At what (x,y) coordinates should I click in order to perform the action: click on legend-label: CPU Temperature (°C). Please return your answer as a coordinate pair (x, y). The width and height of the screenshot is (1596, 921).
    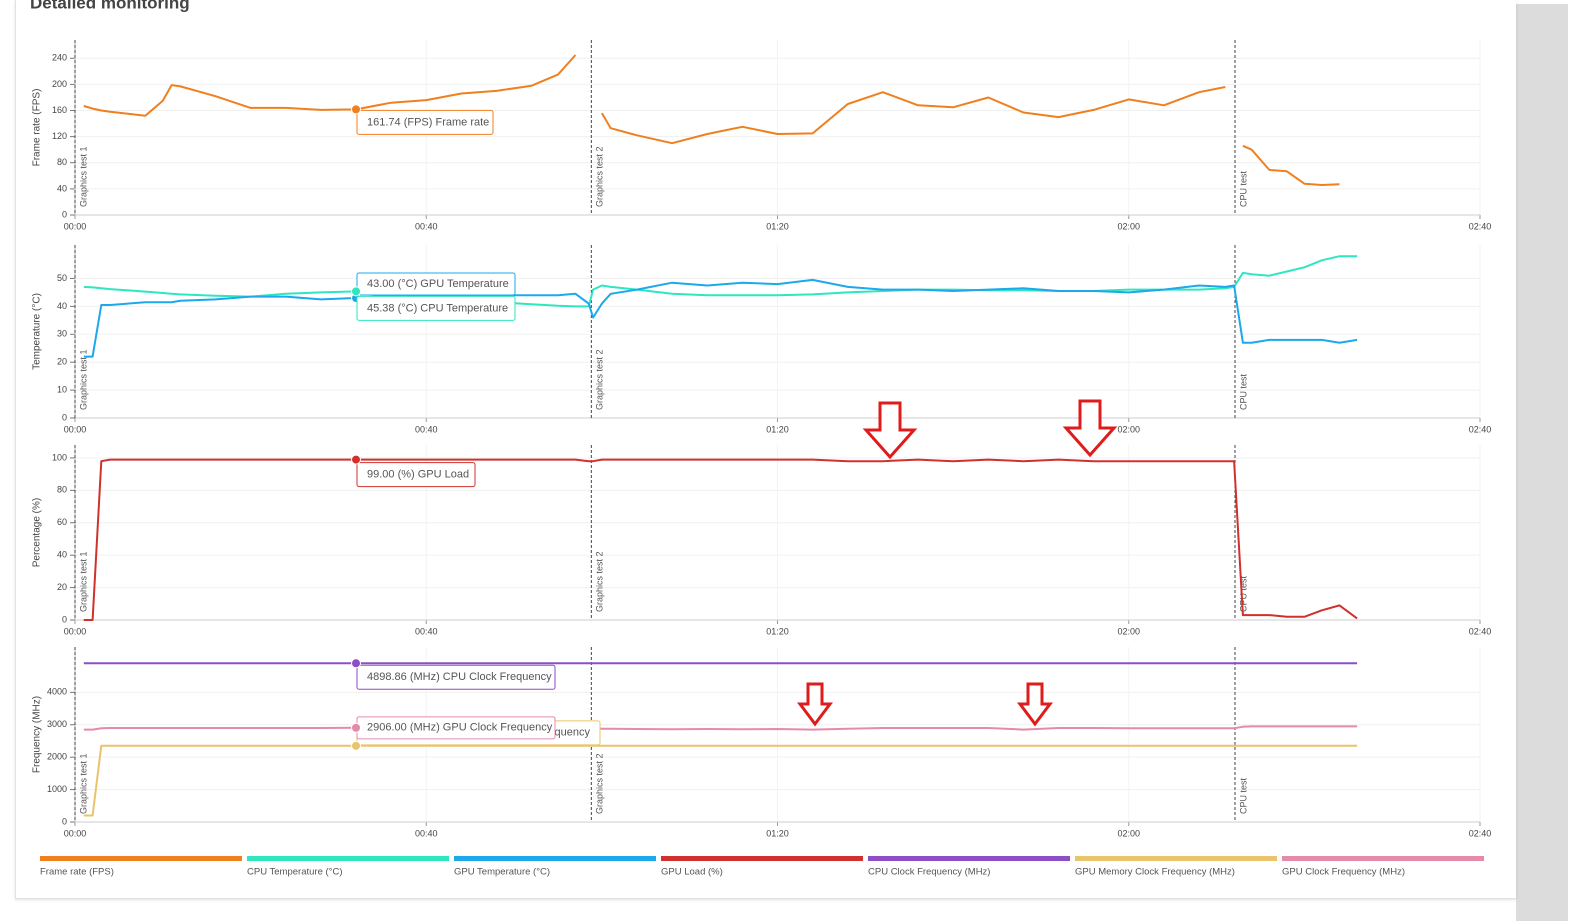
    Looking at the image, I should click on (294, 872).